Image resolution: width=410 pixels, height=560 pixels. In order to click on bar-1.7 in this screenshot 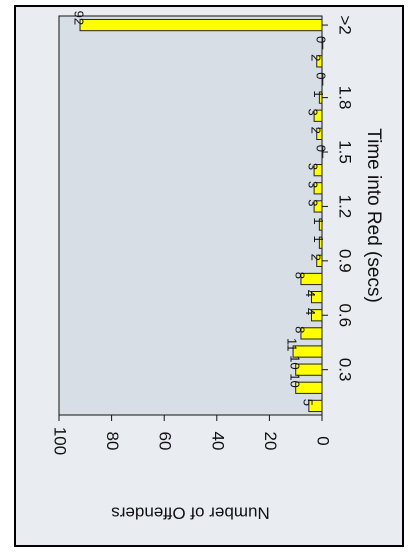, I will do `click(318, 115)`.